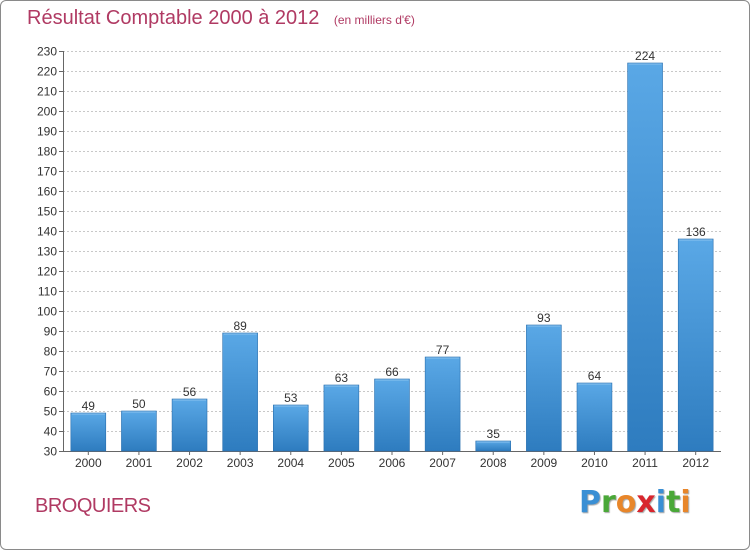 The width and height of the screenshot is (750, 550). What do you see at coordinates (240, 463) in the screenshot?
I see `x-tick-label-2003: 2003` at bounding box center [240, 463].